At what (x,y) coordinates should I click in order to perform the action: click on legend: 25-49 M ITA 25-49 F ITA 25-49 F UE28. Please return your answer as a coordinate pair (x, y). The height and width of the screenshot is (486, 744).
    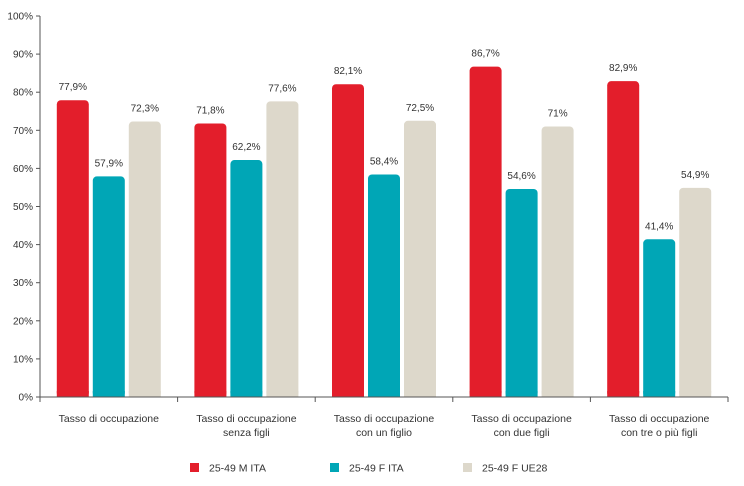
    Looking at the image, I should click on (369, 469).